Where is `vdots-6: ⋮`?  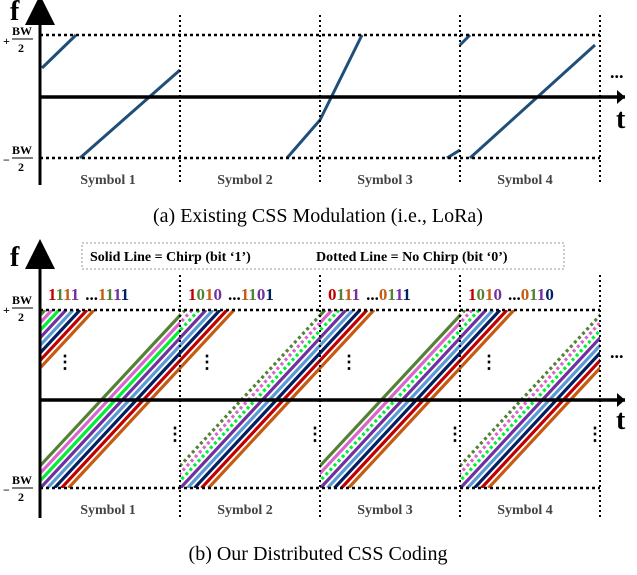 vdots-6: ⋮ is located at coordinates (315, 434).